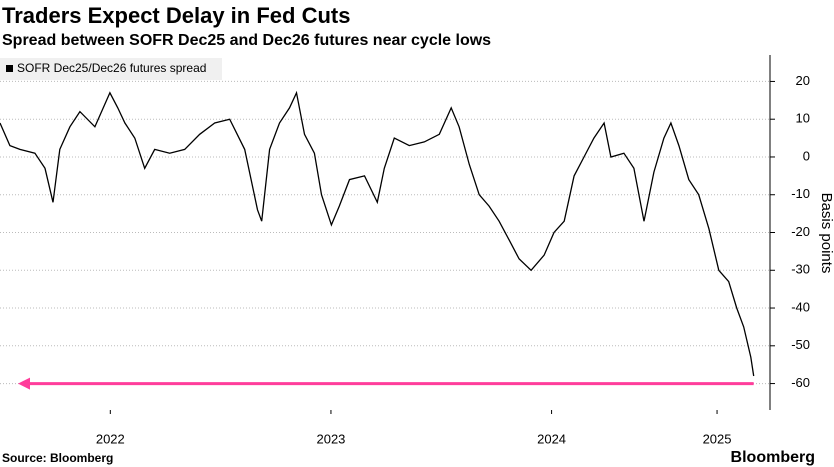  I want to click on x-tick-label: 2025, so click(717, 438).